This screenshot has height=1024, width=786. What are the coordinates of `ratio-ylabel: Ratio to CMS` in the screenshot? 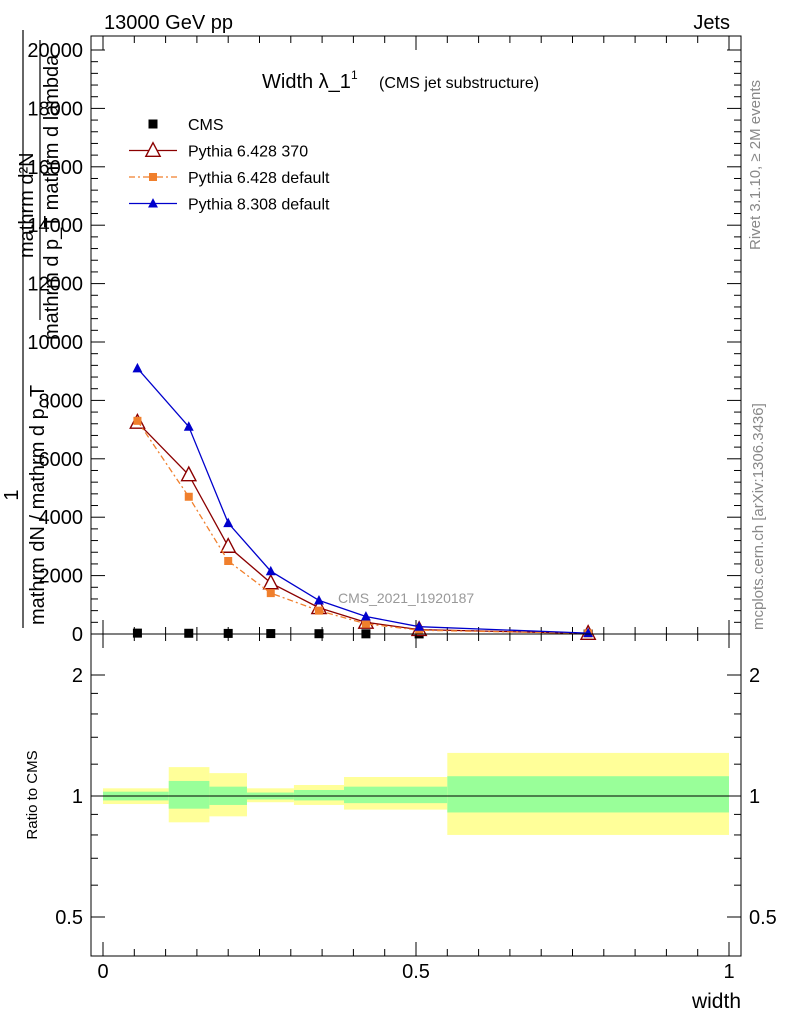 It's located at (32, 794).